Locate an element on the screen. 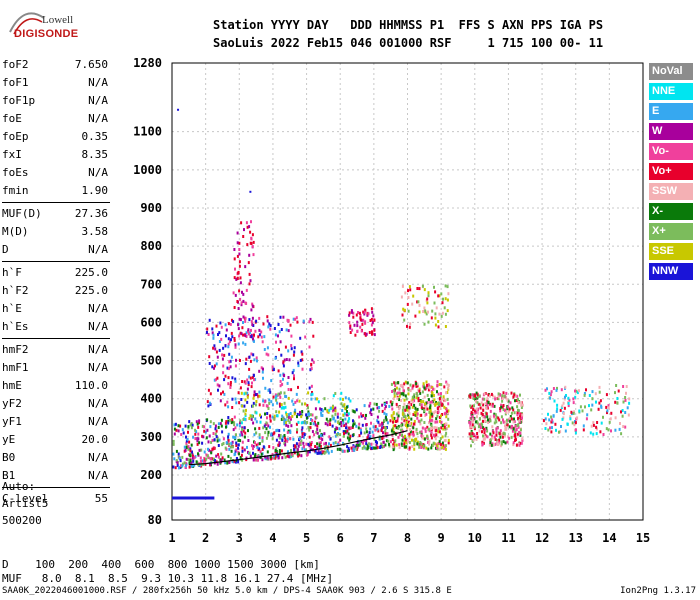 This screenshot has height=600, width=700. param-value: N/A is located at coordinates (98, 349).